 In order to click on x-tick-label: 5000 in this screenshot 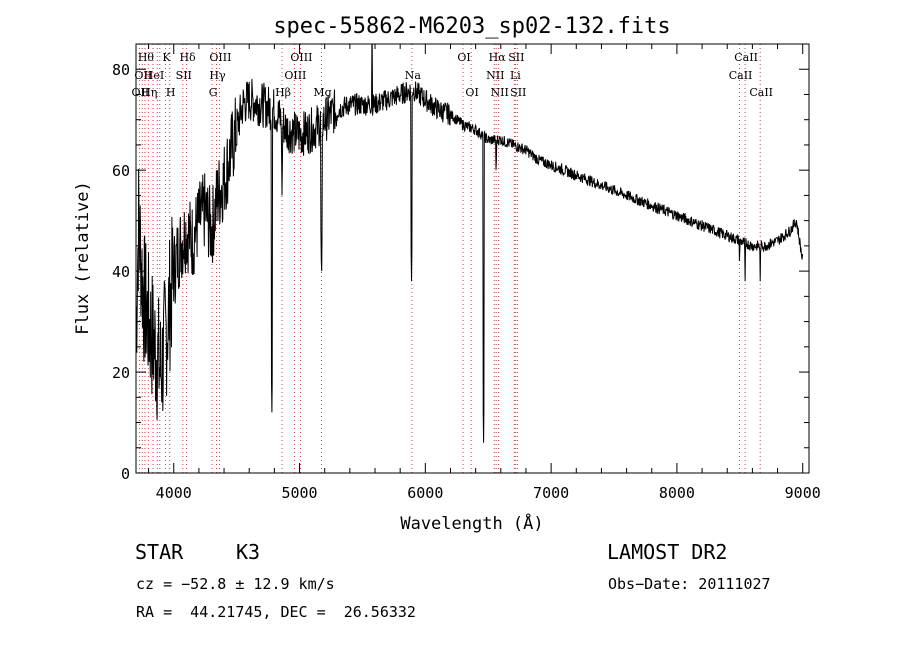, I will do `click(299, 493)`.